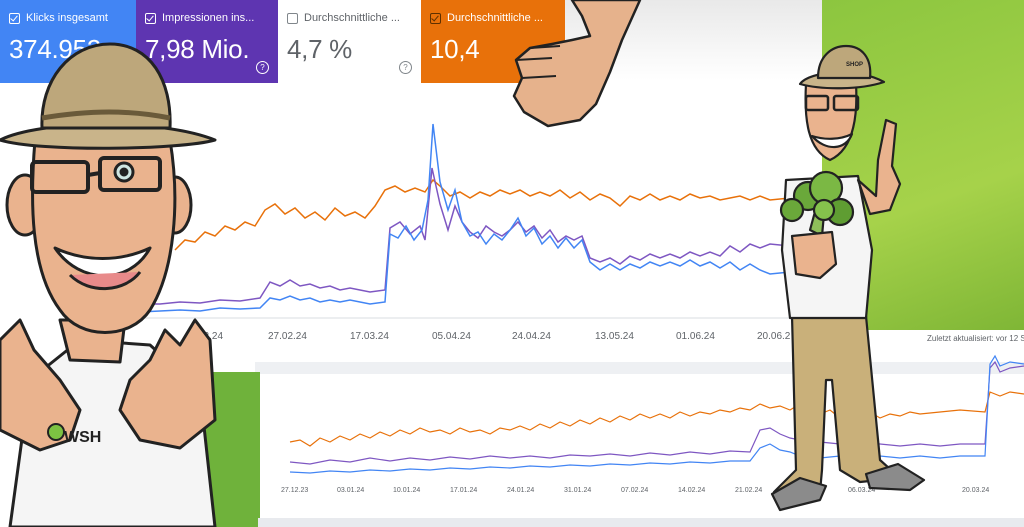 This screenshot has width=1024, height=527. I want to click on metric-value: 4,7 %, so click(319, 49).